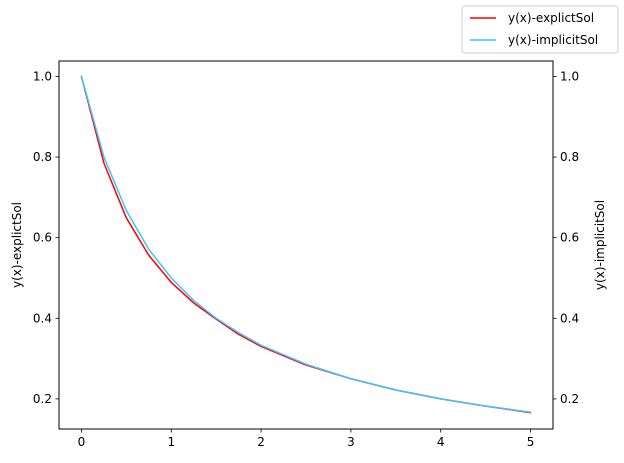  Describe the element at coordinates (441, 442) in the screenshot. I see `x-tick-label: 4` at that location.